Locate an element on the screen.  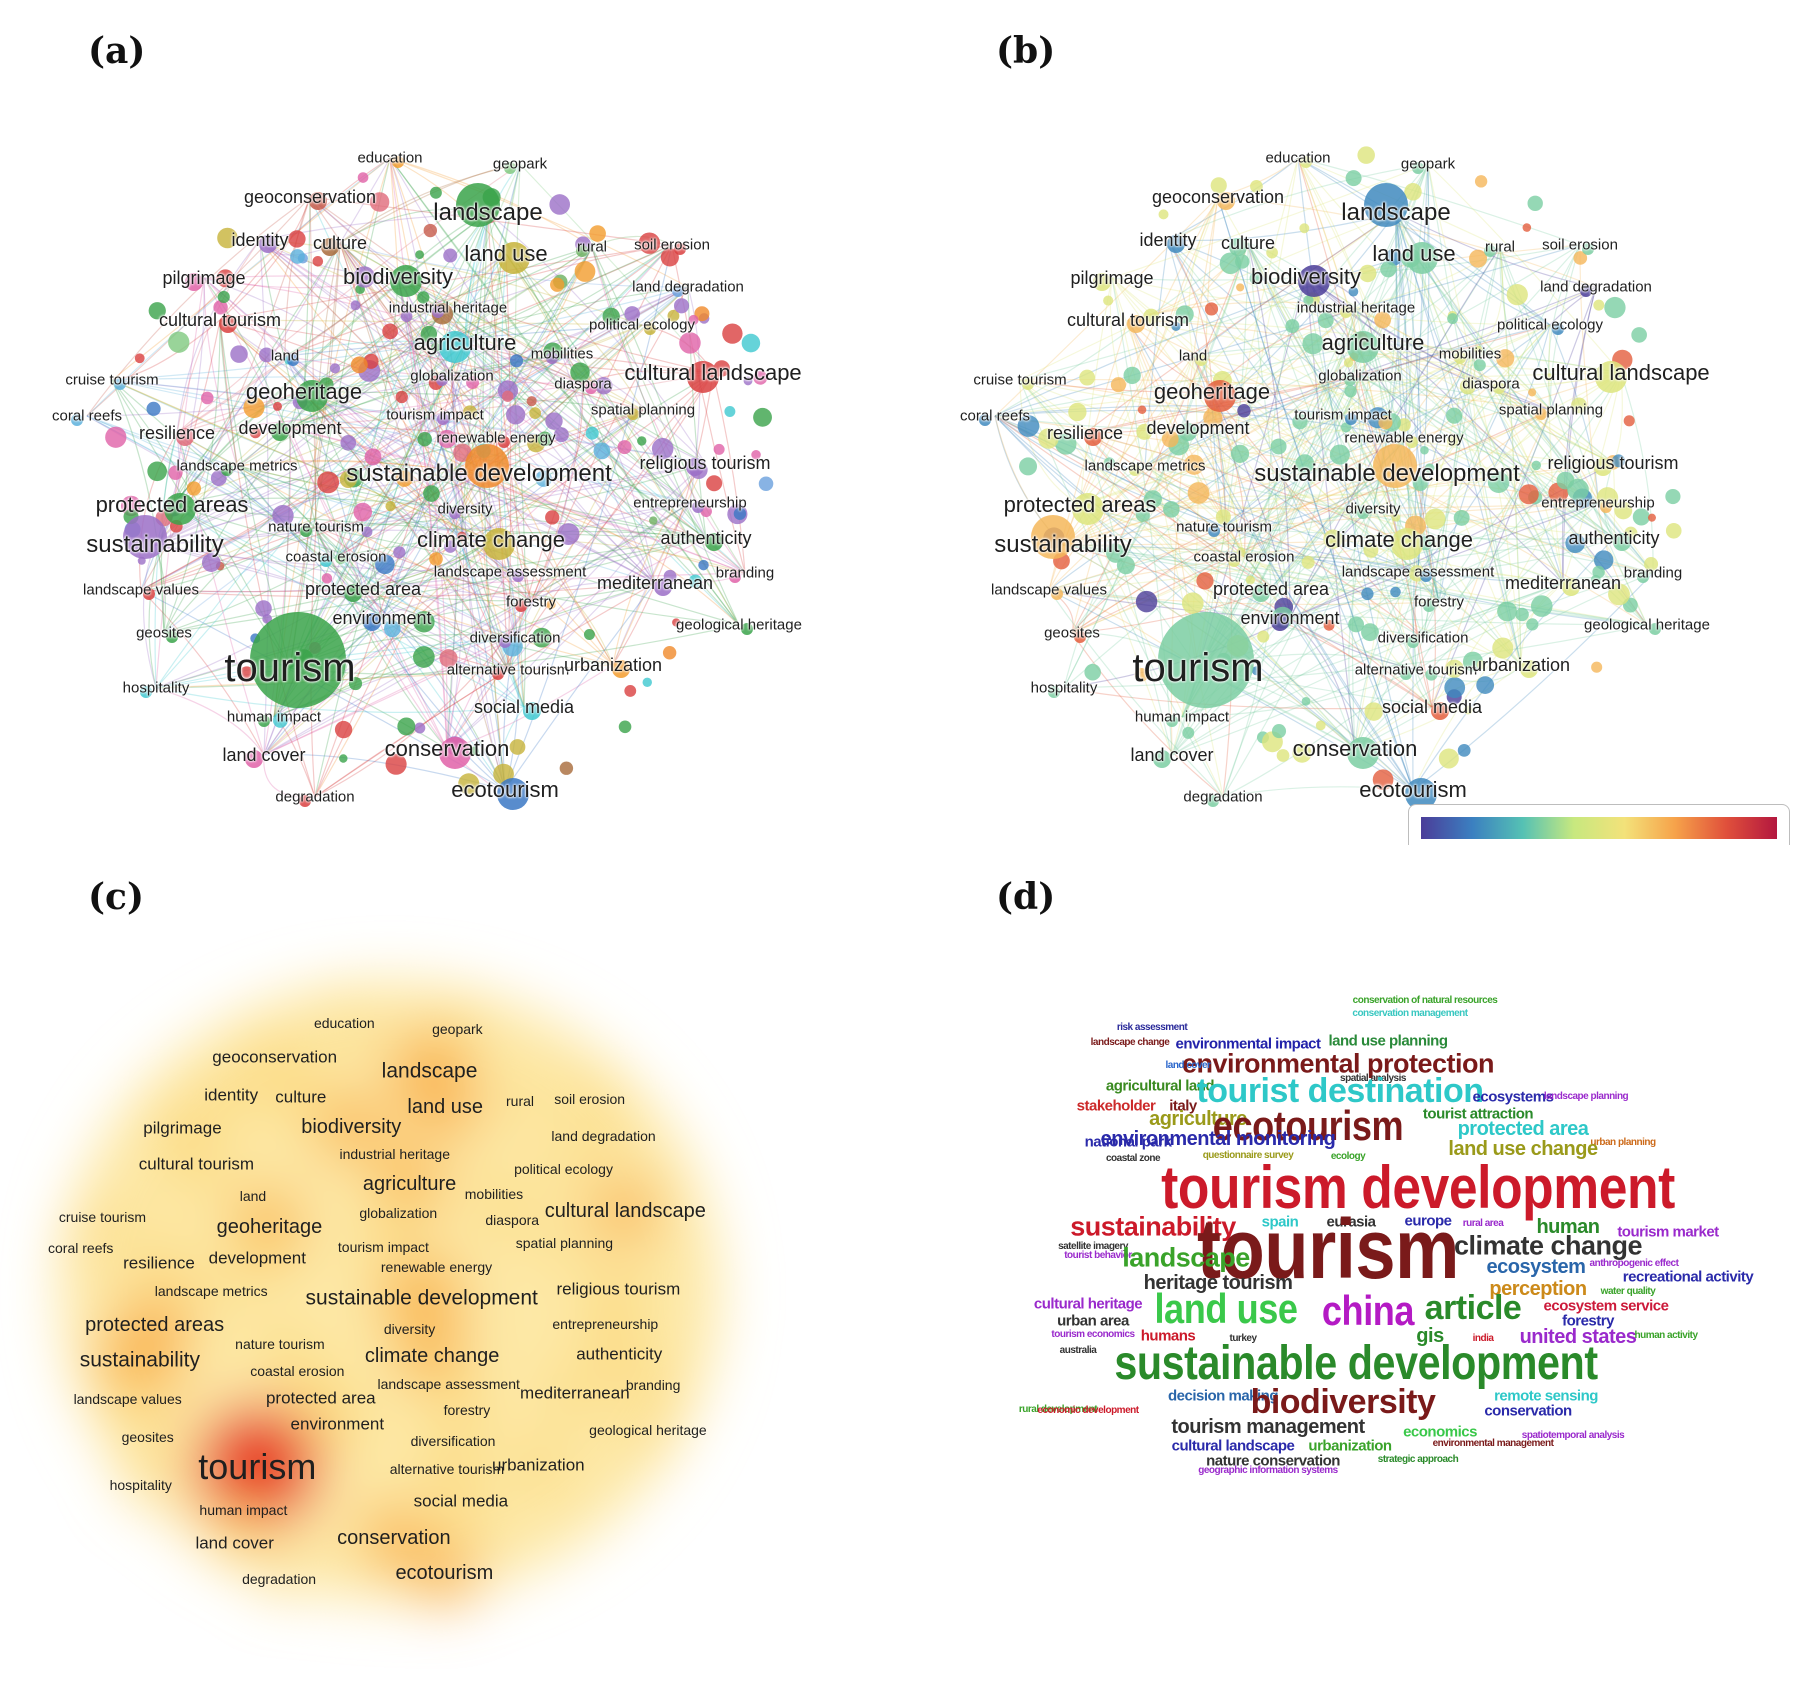
density-keyword-label: land is located at coordinates (253, 1195).